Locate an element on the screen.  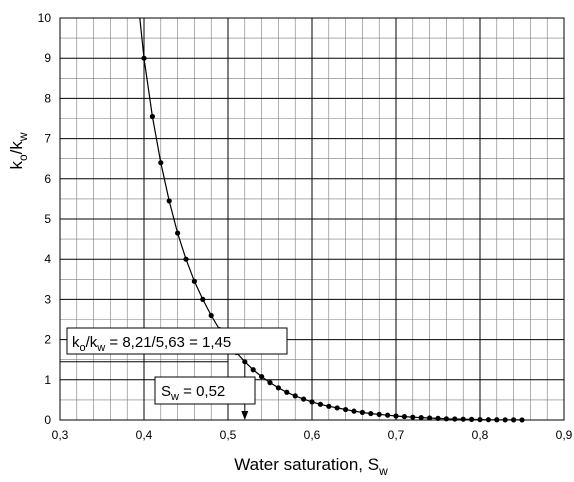
ratio-annotation: ko/kw = 8,21/5,63 = 1,45 is located at coordinates (177, 341).